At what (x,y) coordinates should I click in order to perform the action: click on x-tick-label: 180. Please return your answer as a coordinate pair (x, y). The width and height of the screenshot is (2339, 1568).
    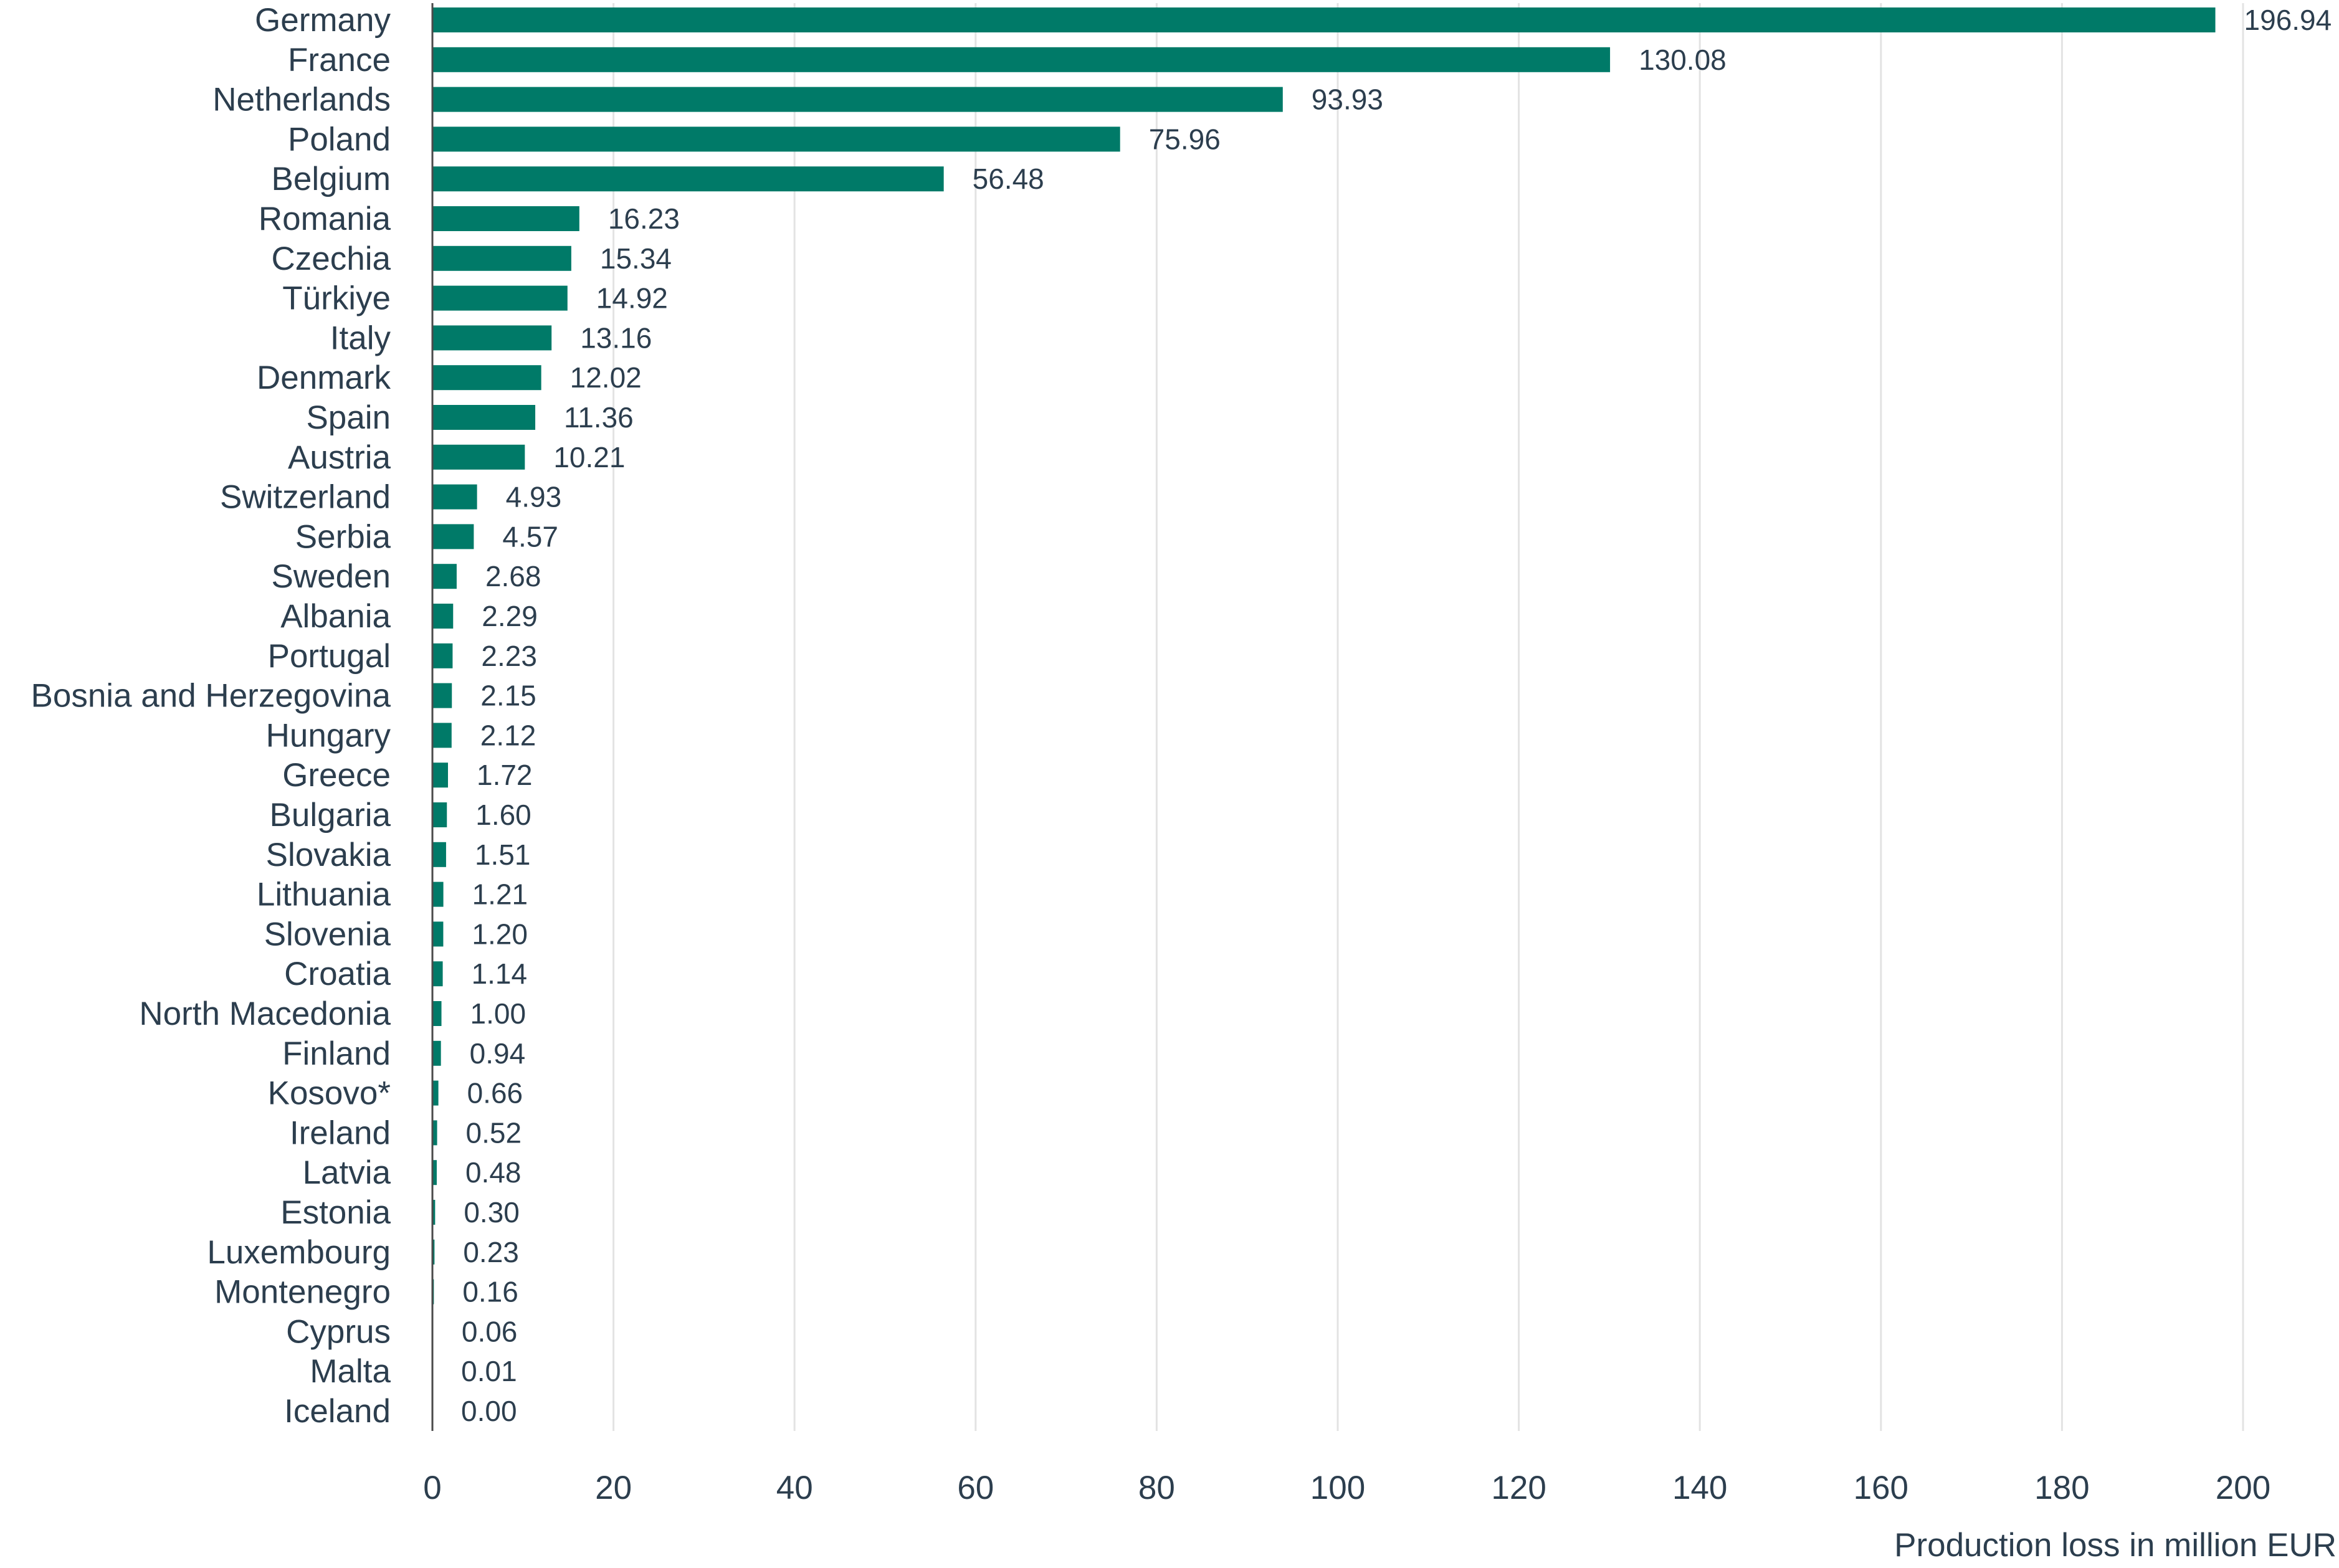
    Looking at the image, I should click on (2061, 1488).